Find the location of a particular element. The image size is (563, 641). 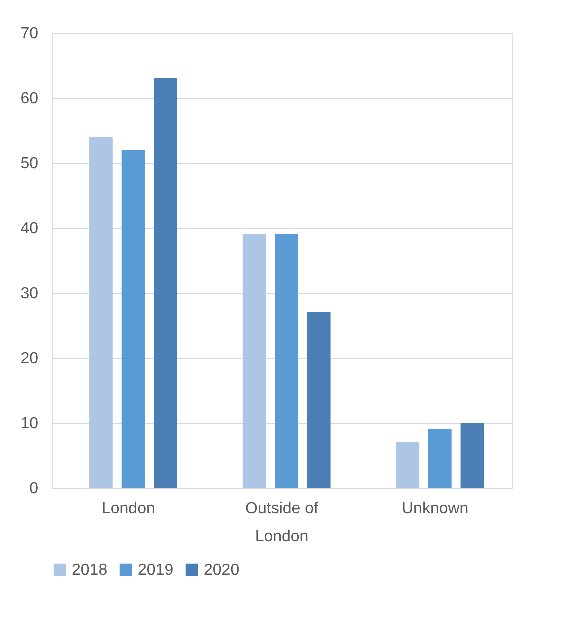

x-tick-label: Outside of London is located at coordinates (283, 523).